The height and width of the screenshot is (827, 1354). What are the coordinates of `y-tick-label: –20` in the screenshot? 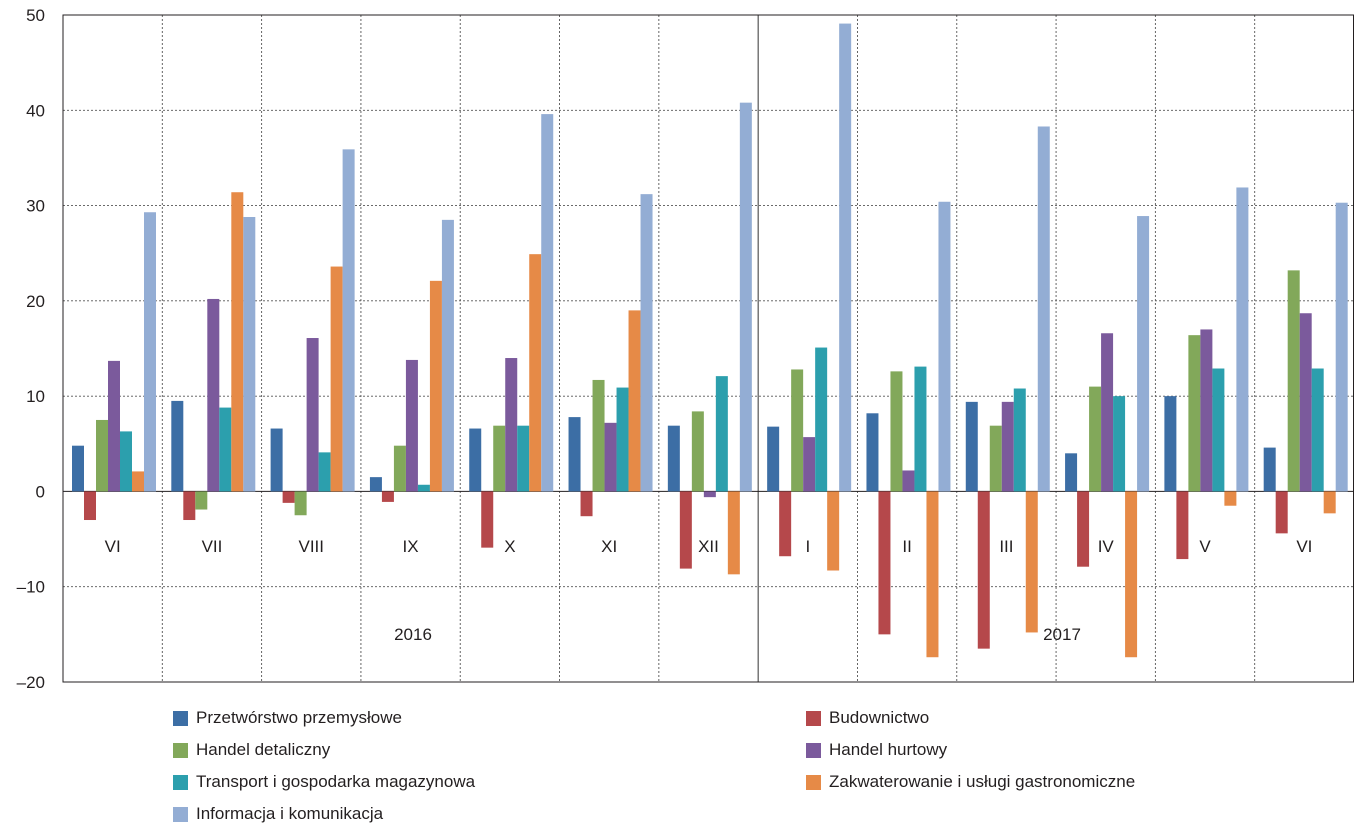 It's located at (31, 682).